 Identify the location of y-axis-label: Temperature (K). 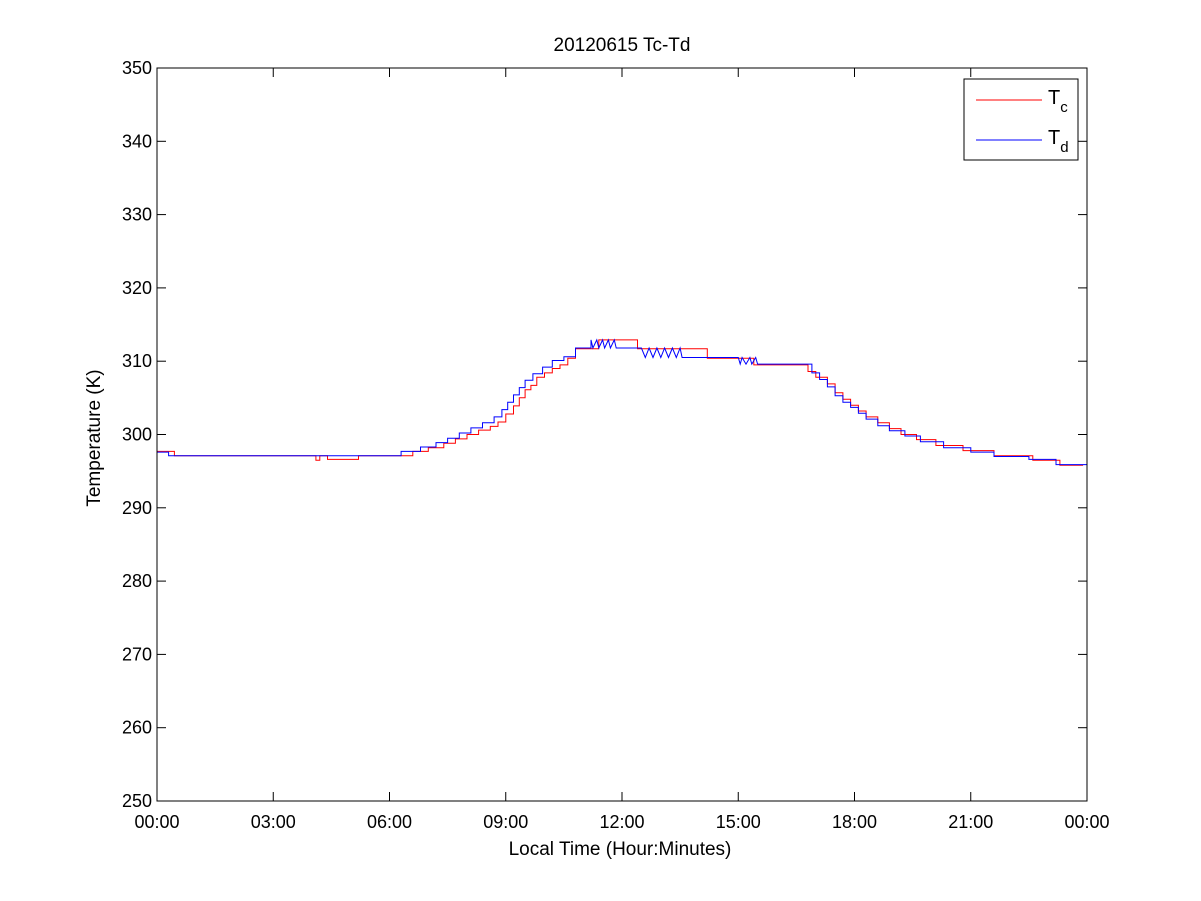
(94, 437).